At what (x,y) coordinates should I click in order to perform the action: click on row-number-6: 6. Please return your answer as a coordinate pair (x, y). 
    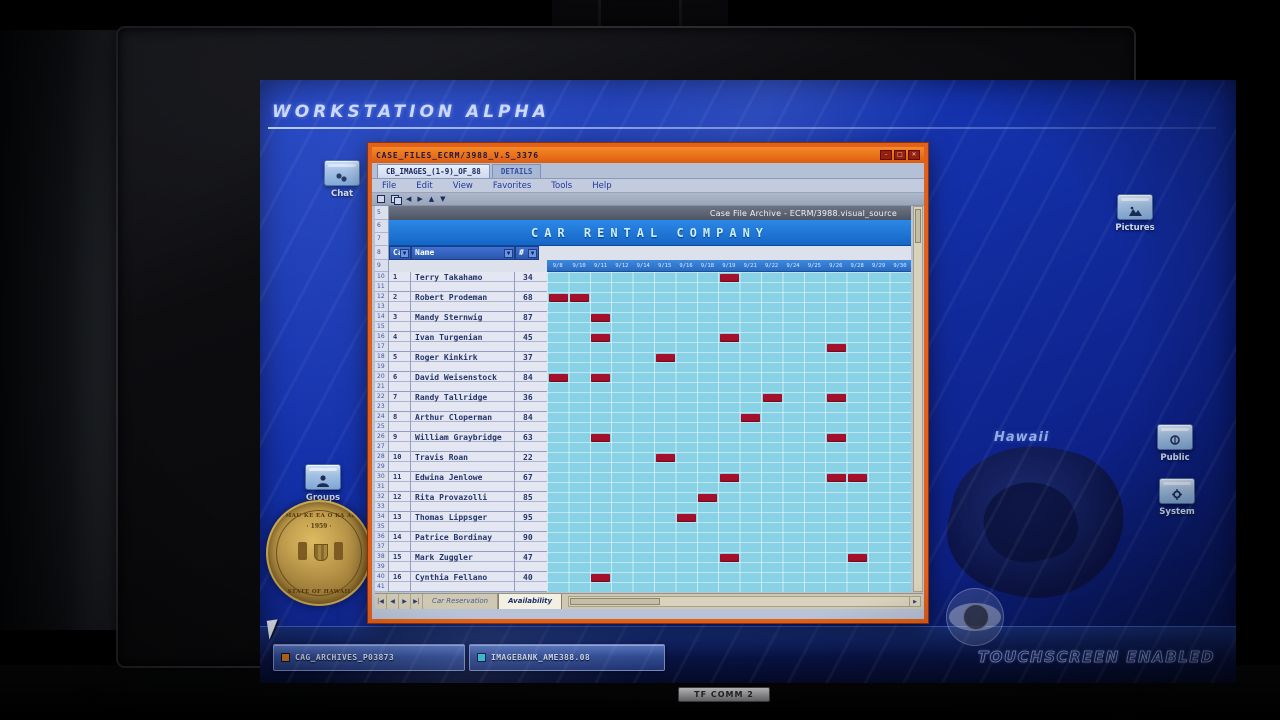
    Looking at the image, I should click on (381, 226).